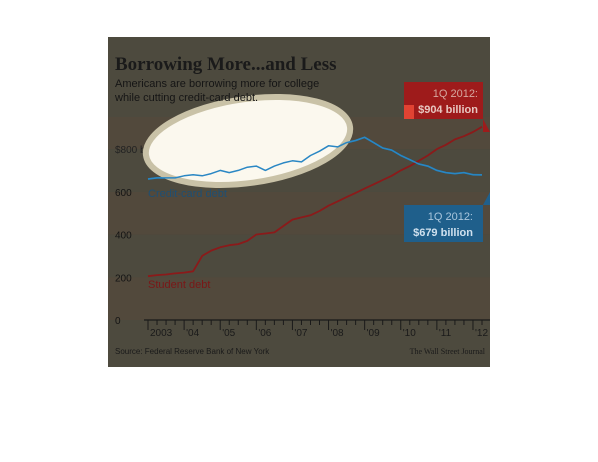 This screenshot has height=462, width=598. What do you see at coordinates (228, 333) in the screenshot?
I see `x-tick-label: '05` at bounding box center [228, 333].